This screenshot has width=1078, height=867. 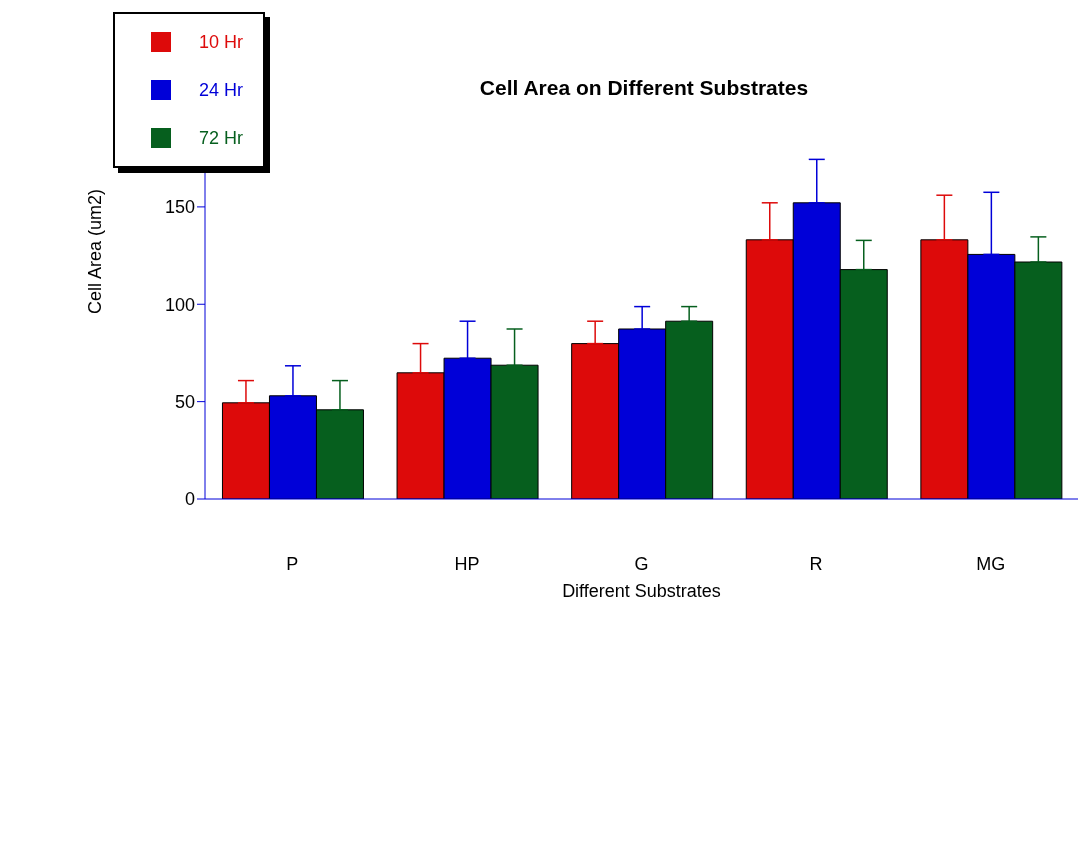 What do you see at coordinates (179, 207) in the screenshot?
I see `y-tick-label: 150` at bounding box center [179, 207].